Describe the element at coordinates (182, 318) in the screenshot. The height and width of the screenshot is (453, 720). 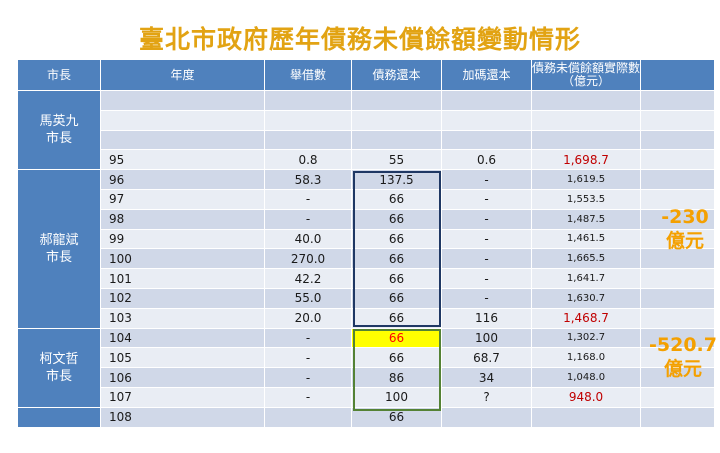
I see `cell-year: 103` at that location.